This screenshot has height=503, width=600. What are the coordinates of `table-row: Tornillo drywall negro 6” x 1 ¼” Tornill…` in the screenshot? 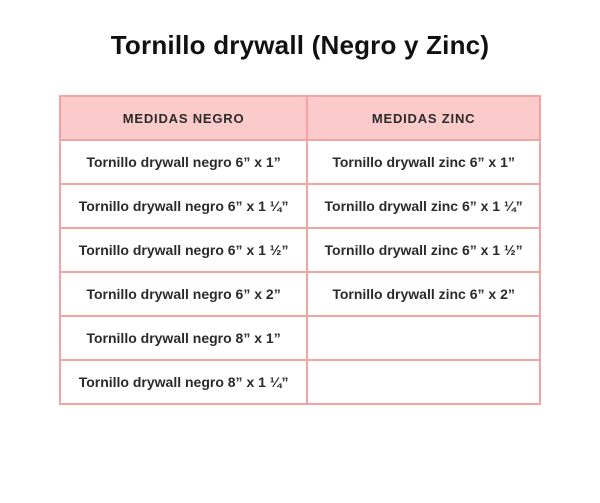 It's located at (299, 206).